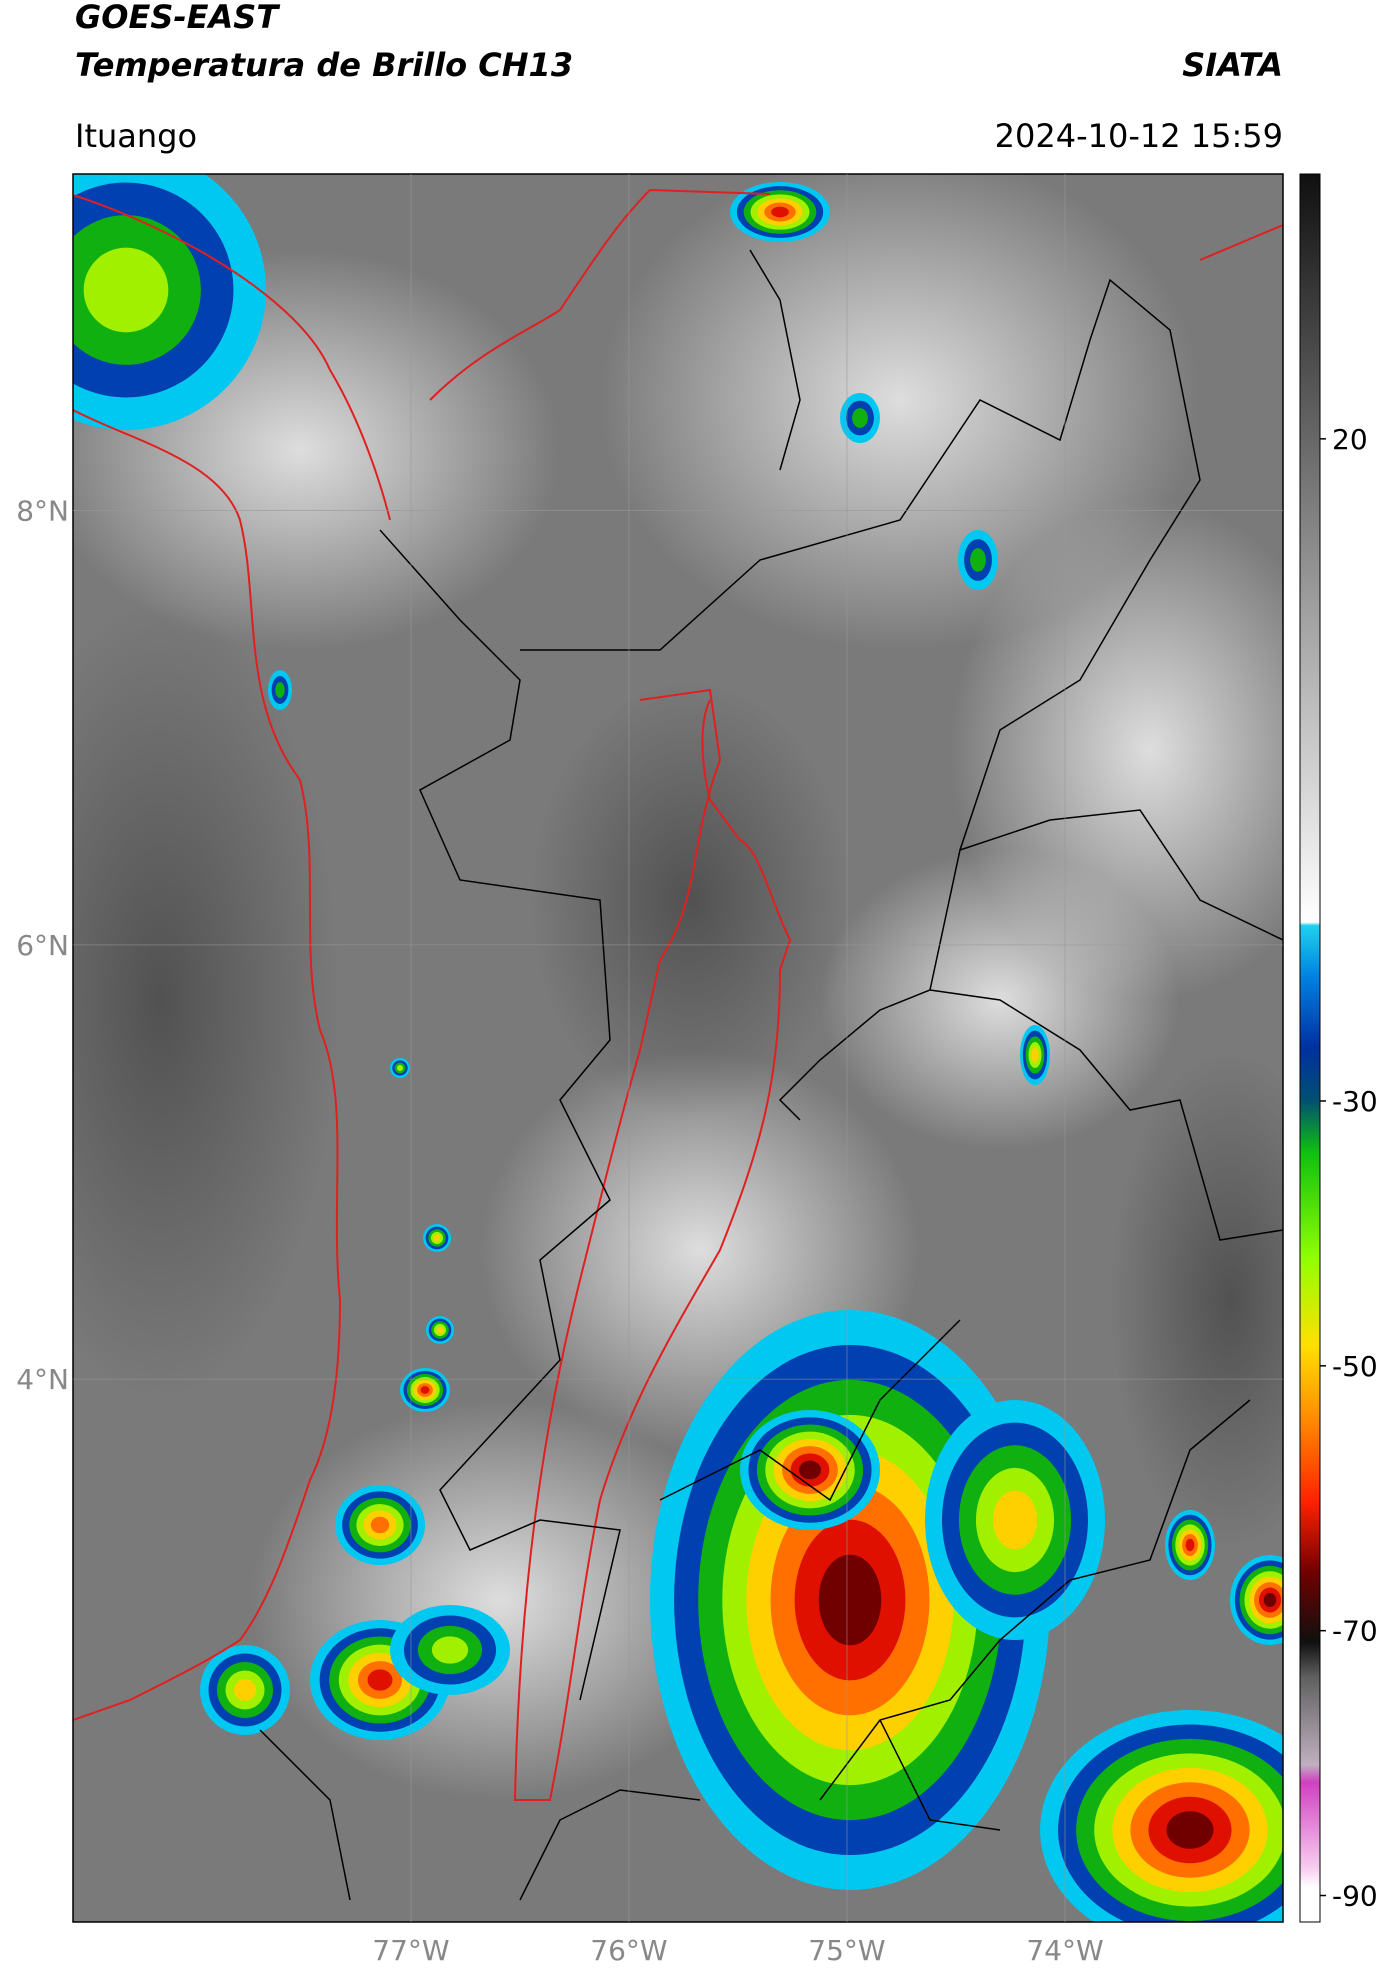 The width and height of the screenshot is (1384, 1985). What do you see at coordinates (628, 1950) in the screenshot?
I see `lon-tick-label: 76°W` at bounding box center [628, 1950].